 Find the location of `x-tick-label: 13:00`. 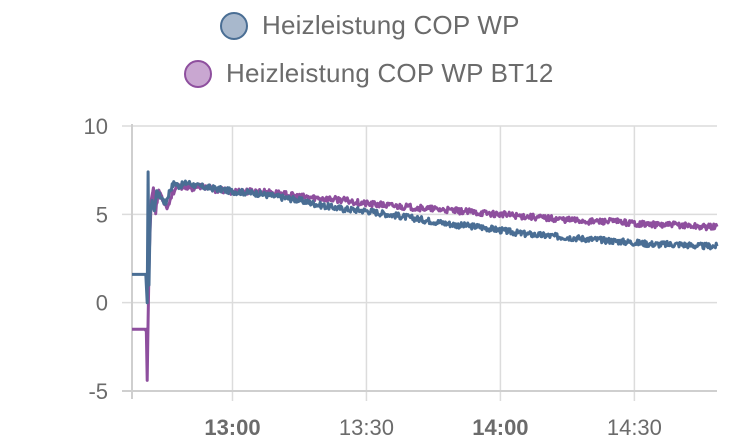

x-tick-label: 13:00 is located at coordinates (232, 427).